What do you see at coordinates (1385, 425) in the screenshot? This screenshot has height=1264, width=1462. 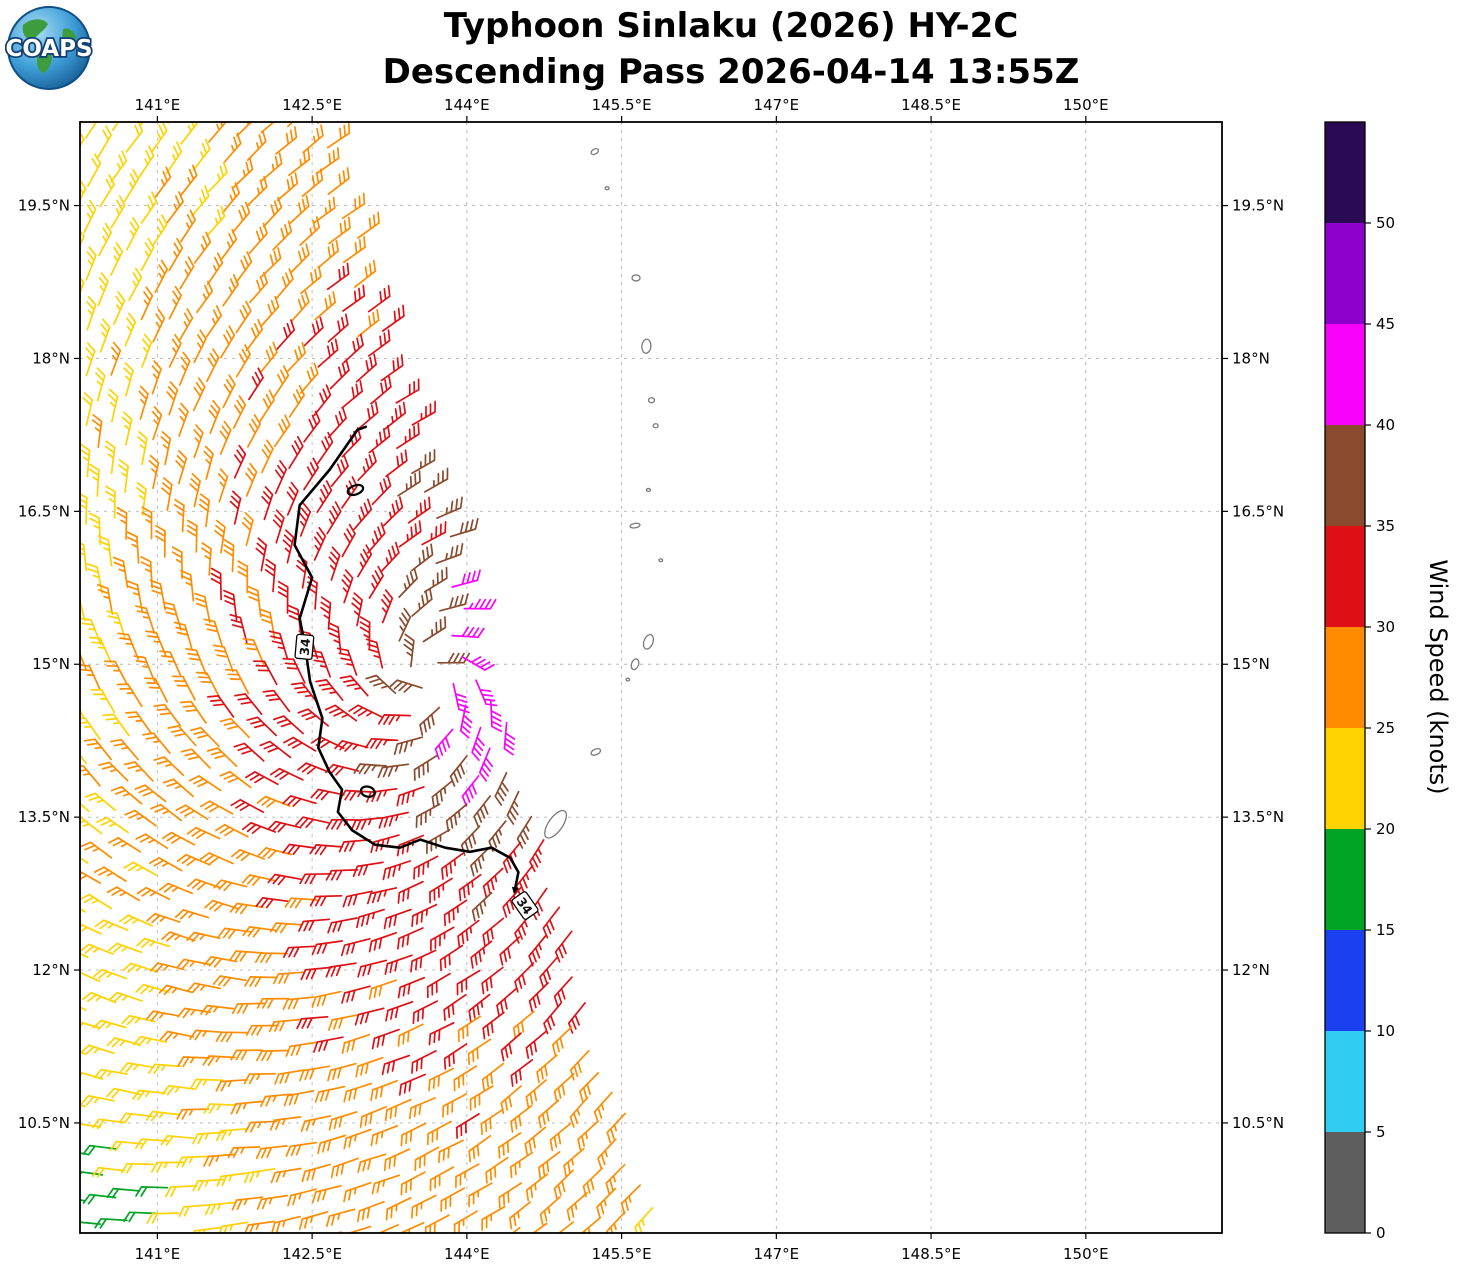 I see `colorbar-tick-label: 40` at bounding box center [1385, 425].